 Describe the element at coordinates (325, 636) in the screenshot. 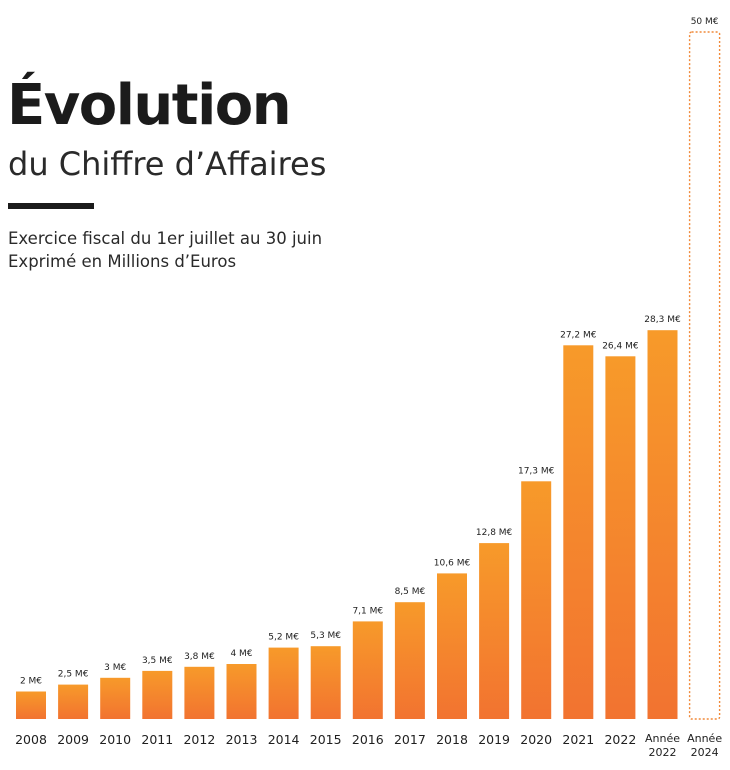

I see `value-label: 5,3 M€` at that location.